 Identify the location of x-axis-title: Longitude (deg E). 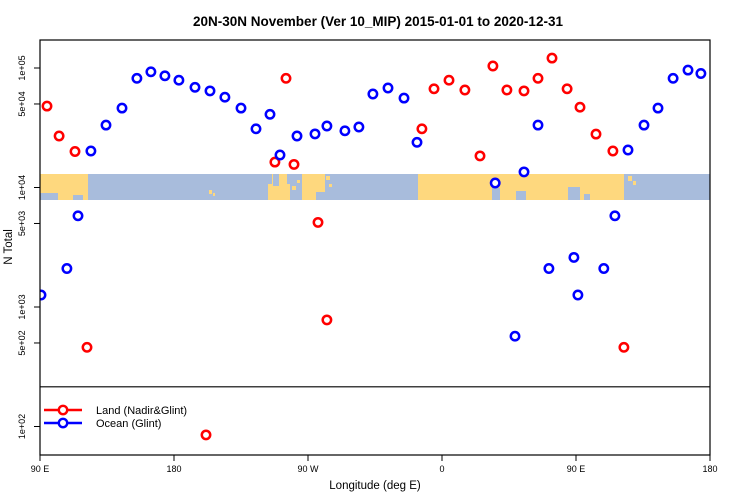
(375, 486).